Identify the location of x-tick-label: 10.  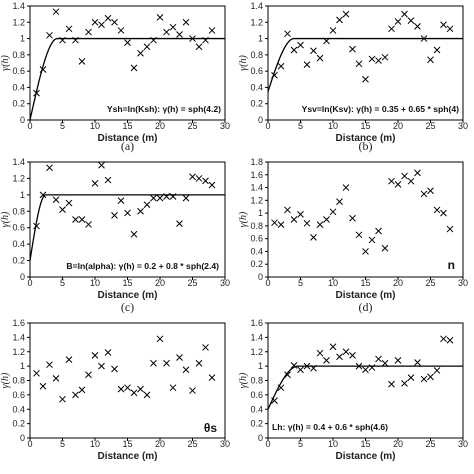
(95, 283).